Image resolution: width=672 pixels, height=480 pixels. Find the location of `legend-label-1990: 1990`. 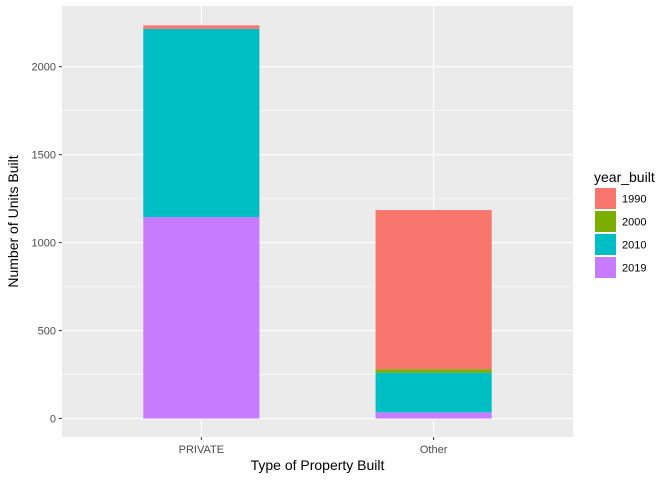

legend-label-1990: 1990 is located at coordinates (634, 200).